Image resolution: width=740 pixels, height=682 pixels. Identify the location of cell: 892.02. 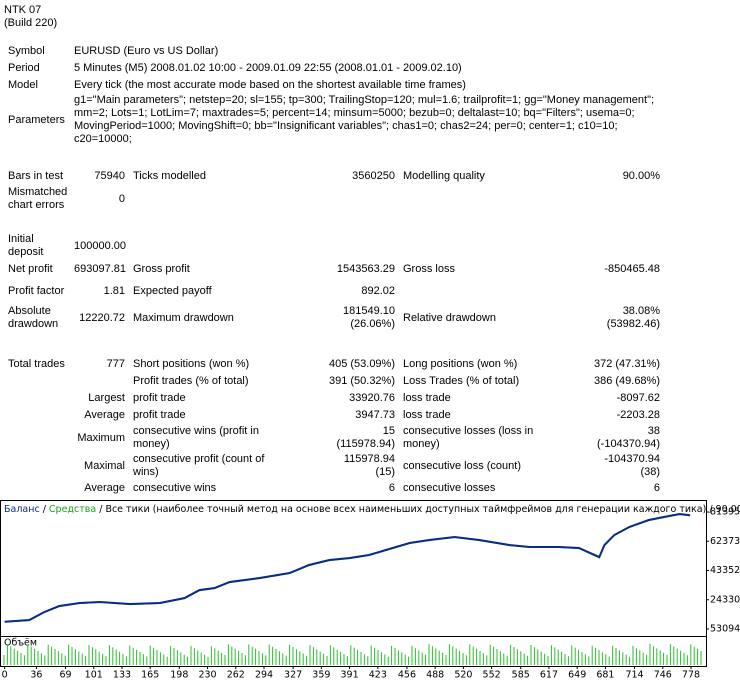
(378, 290).